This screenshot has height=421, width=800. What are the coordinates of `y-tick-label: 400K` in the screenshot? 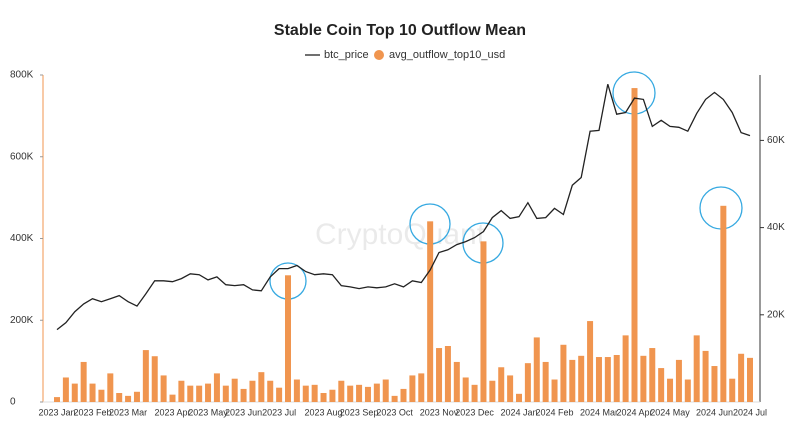 It's located at (22, 238).